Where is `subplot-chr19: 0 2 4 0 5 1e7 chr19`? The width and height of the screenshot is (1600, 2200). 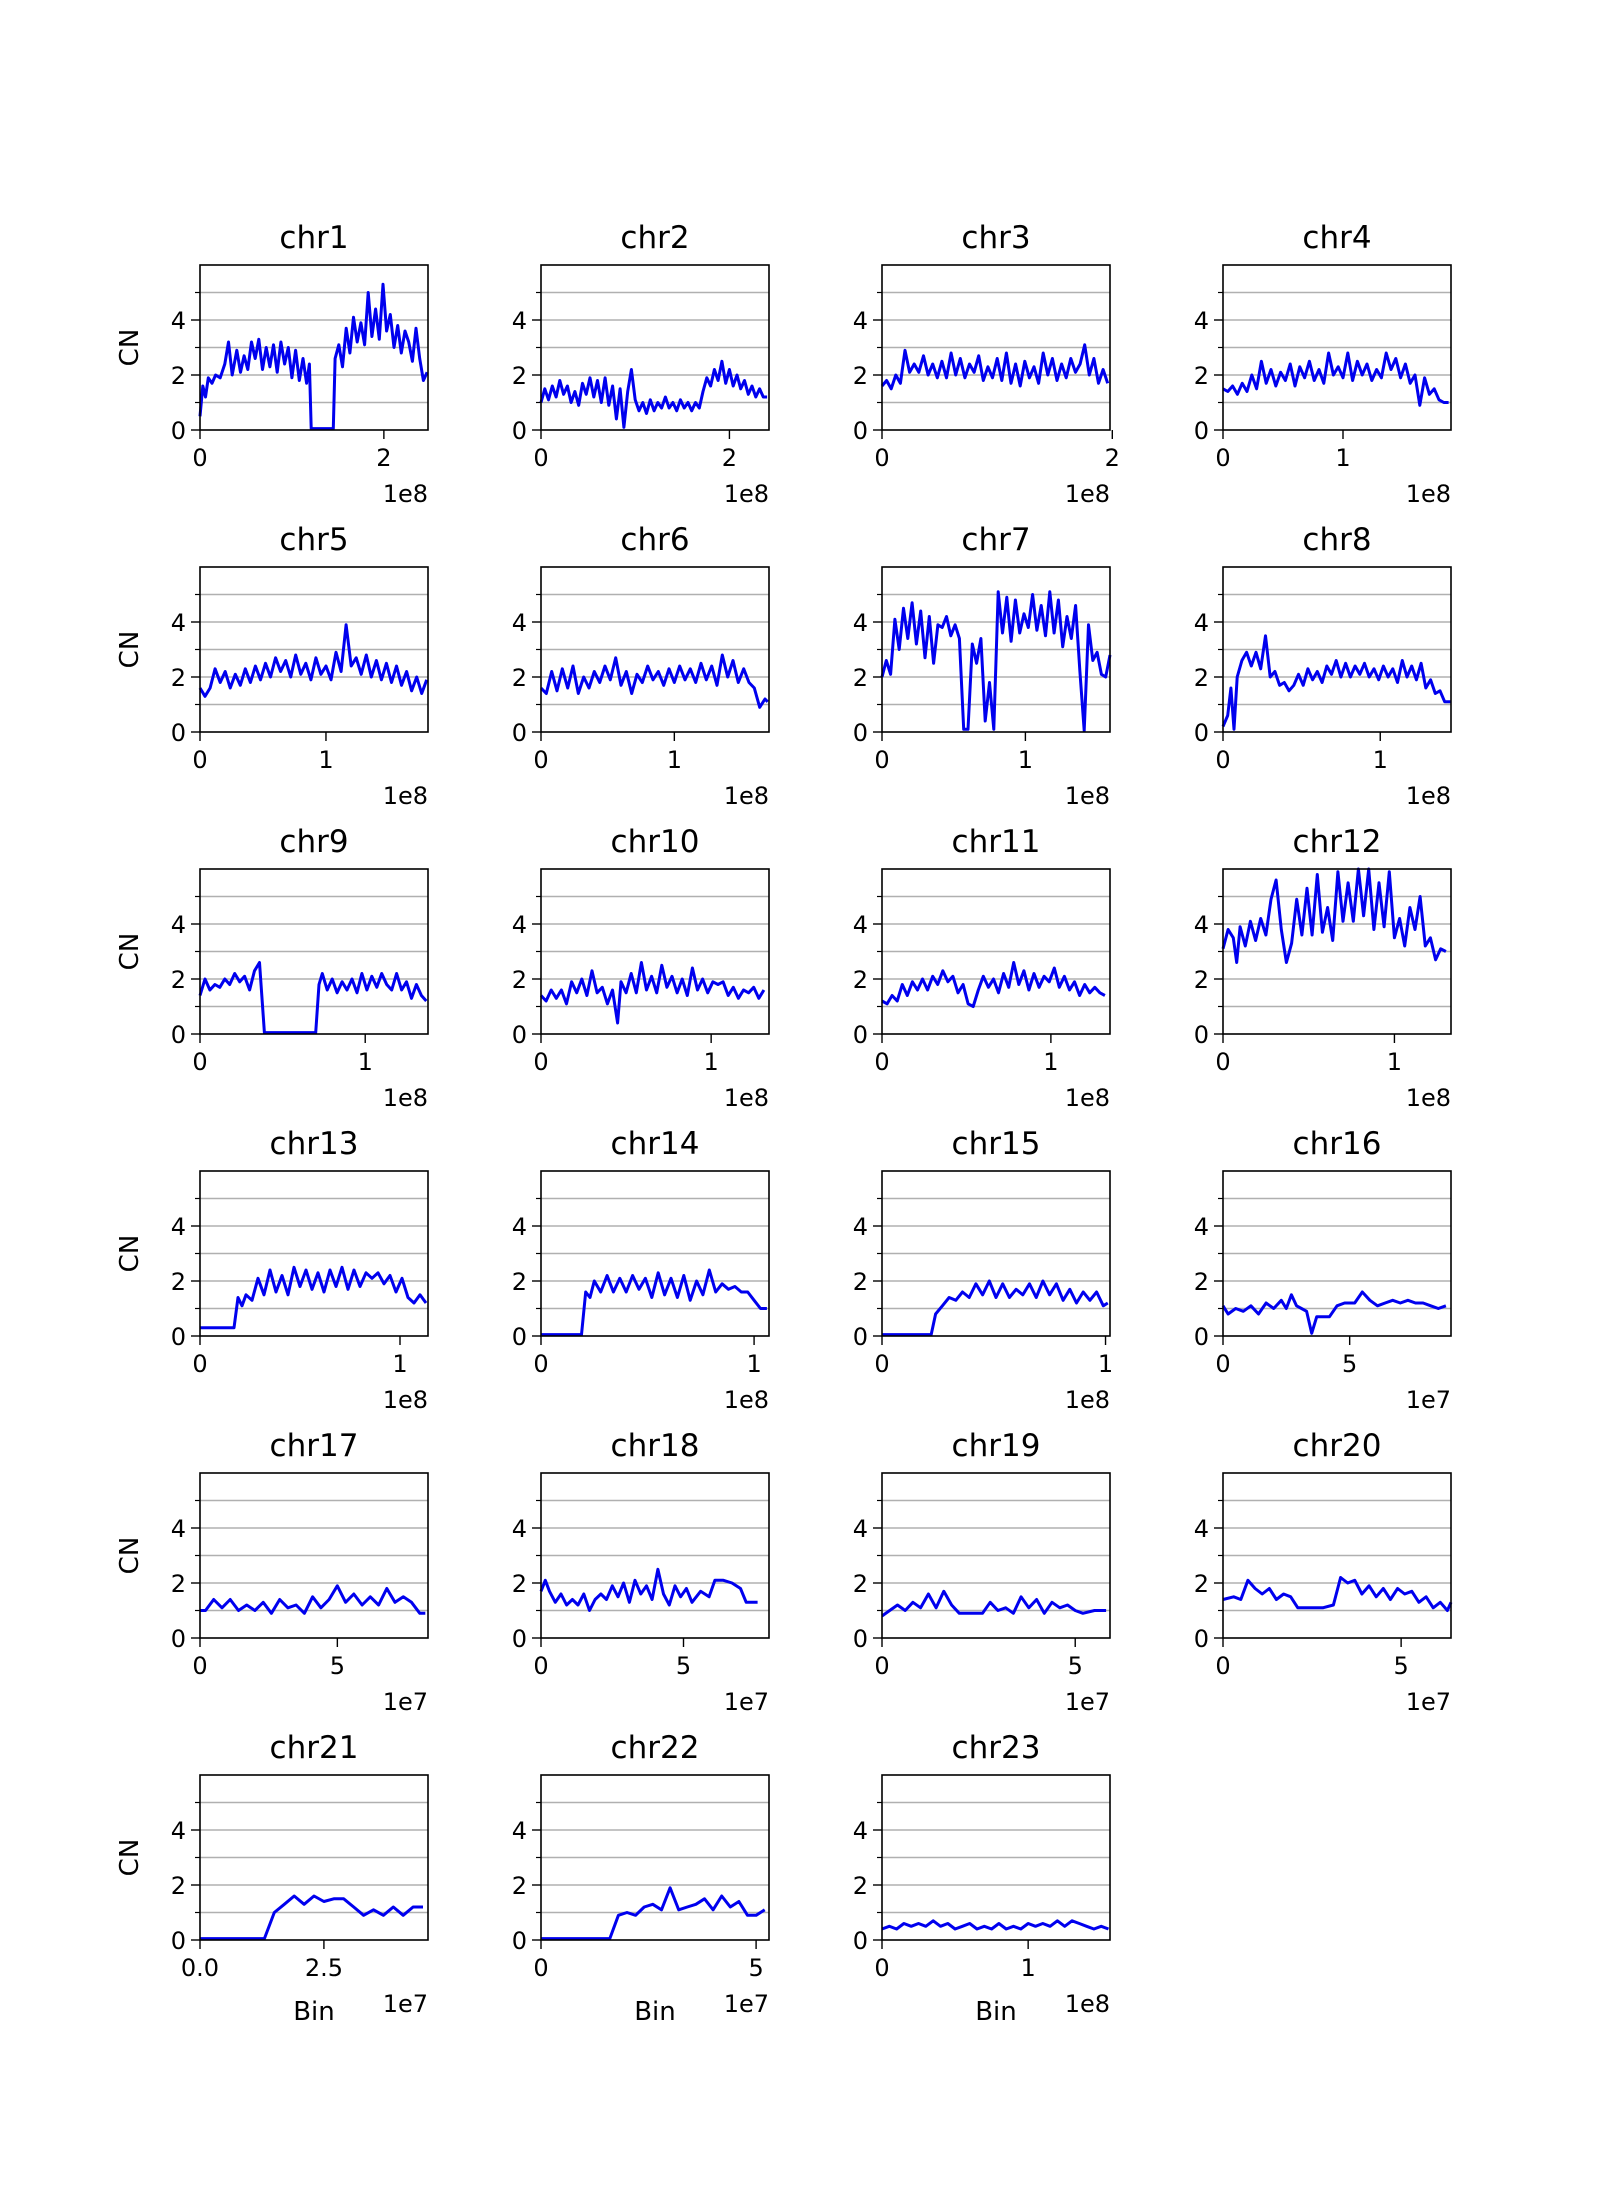
subplot-chr19: 0 2 4 0 5 1e7 chr19 is located at coordinates (982, 1572).